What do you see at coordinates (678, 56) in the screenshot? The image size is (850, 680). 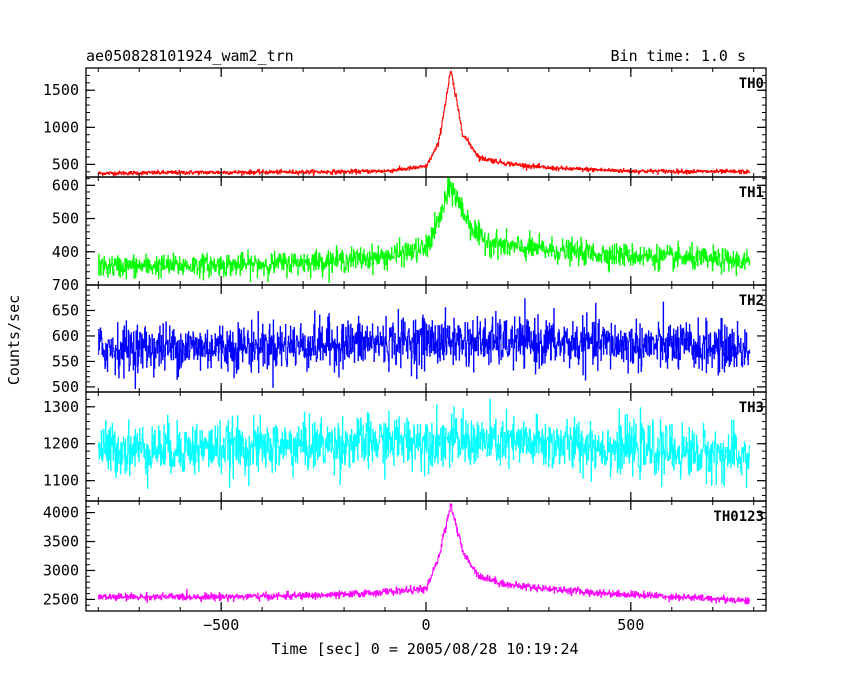 I see `bin-time-label: Bin time: 1.0 s` at bounding box center [678, 56].